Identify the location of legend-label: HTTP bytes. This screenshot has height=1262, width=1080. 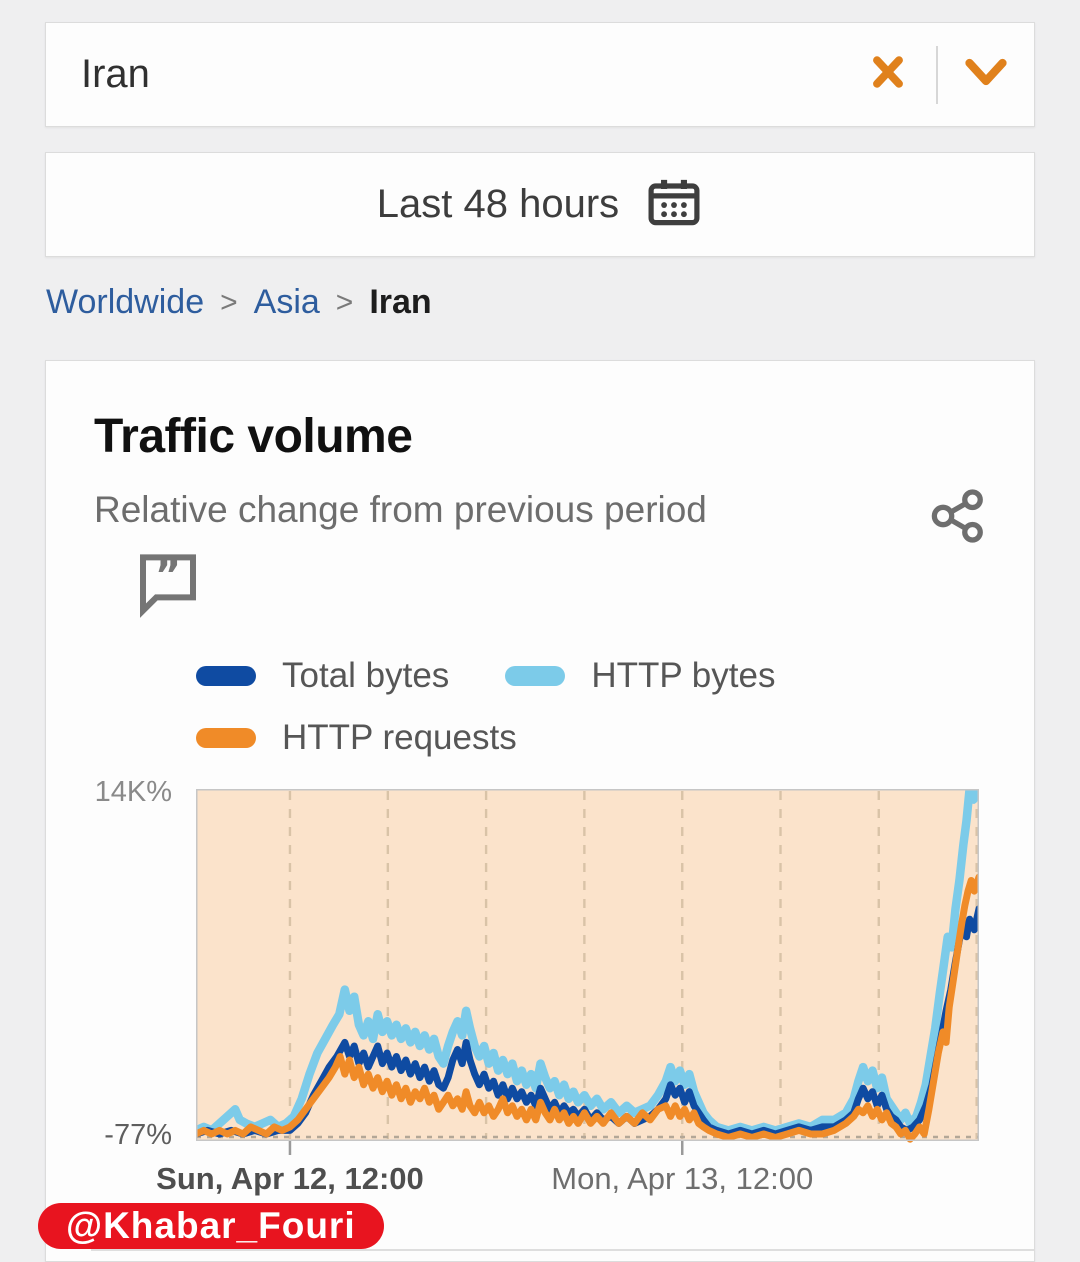
(683, 675).